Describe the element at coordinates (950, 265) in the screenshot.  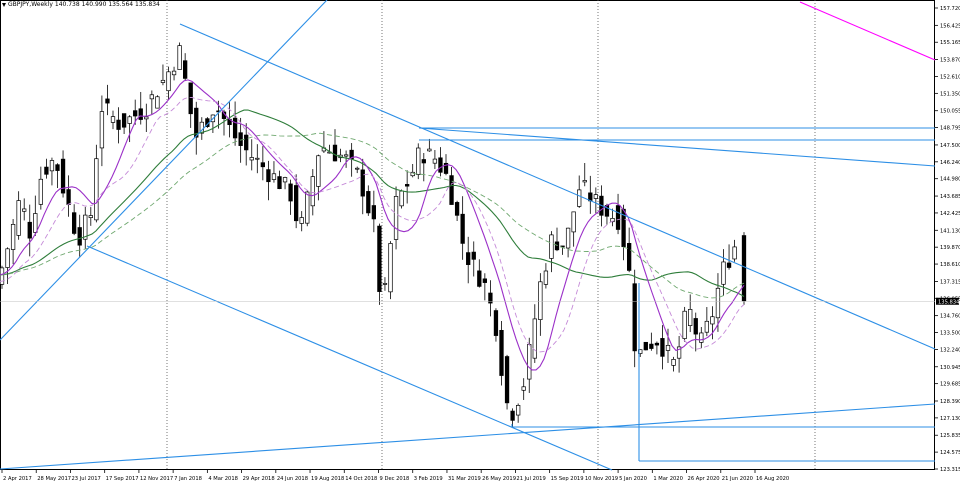
I see `y-tick-label: 138.610` at that location.